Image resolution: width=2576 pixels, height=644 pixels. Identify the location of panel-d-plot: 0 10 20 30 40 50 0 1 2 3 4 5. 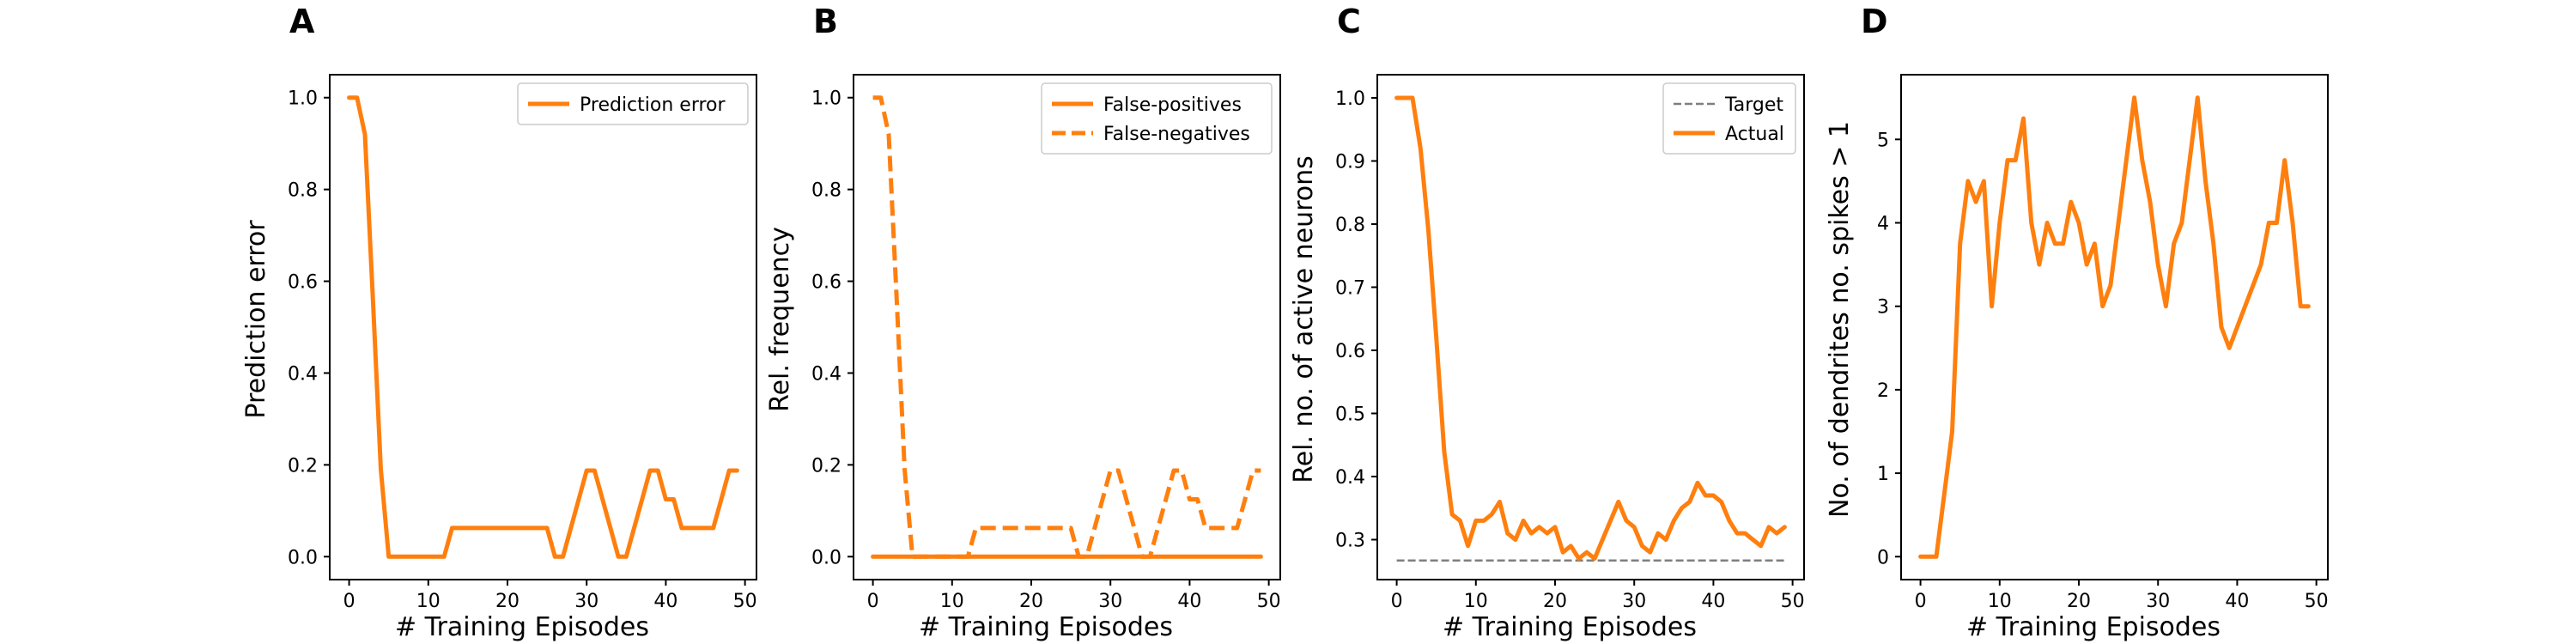
(2103, 343).